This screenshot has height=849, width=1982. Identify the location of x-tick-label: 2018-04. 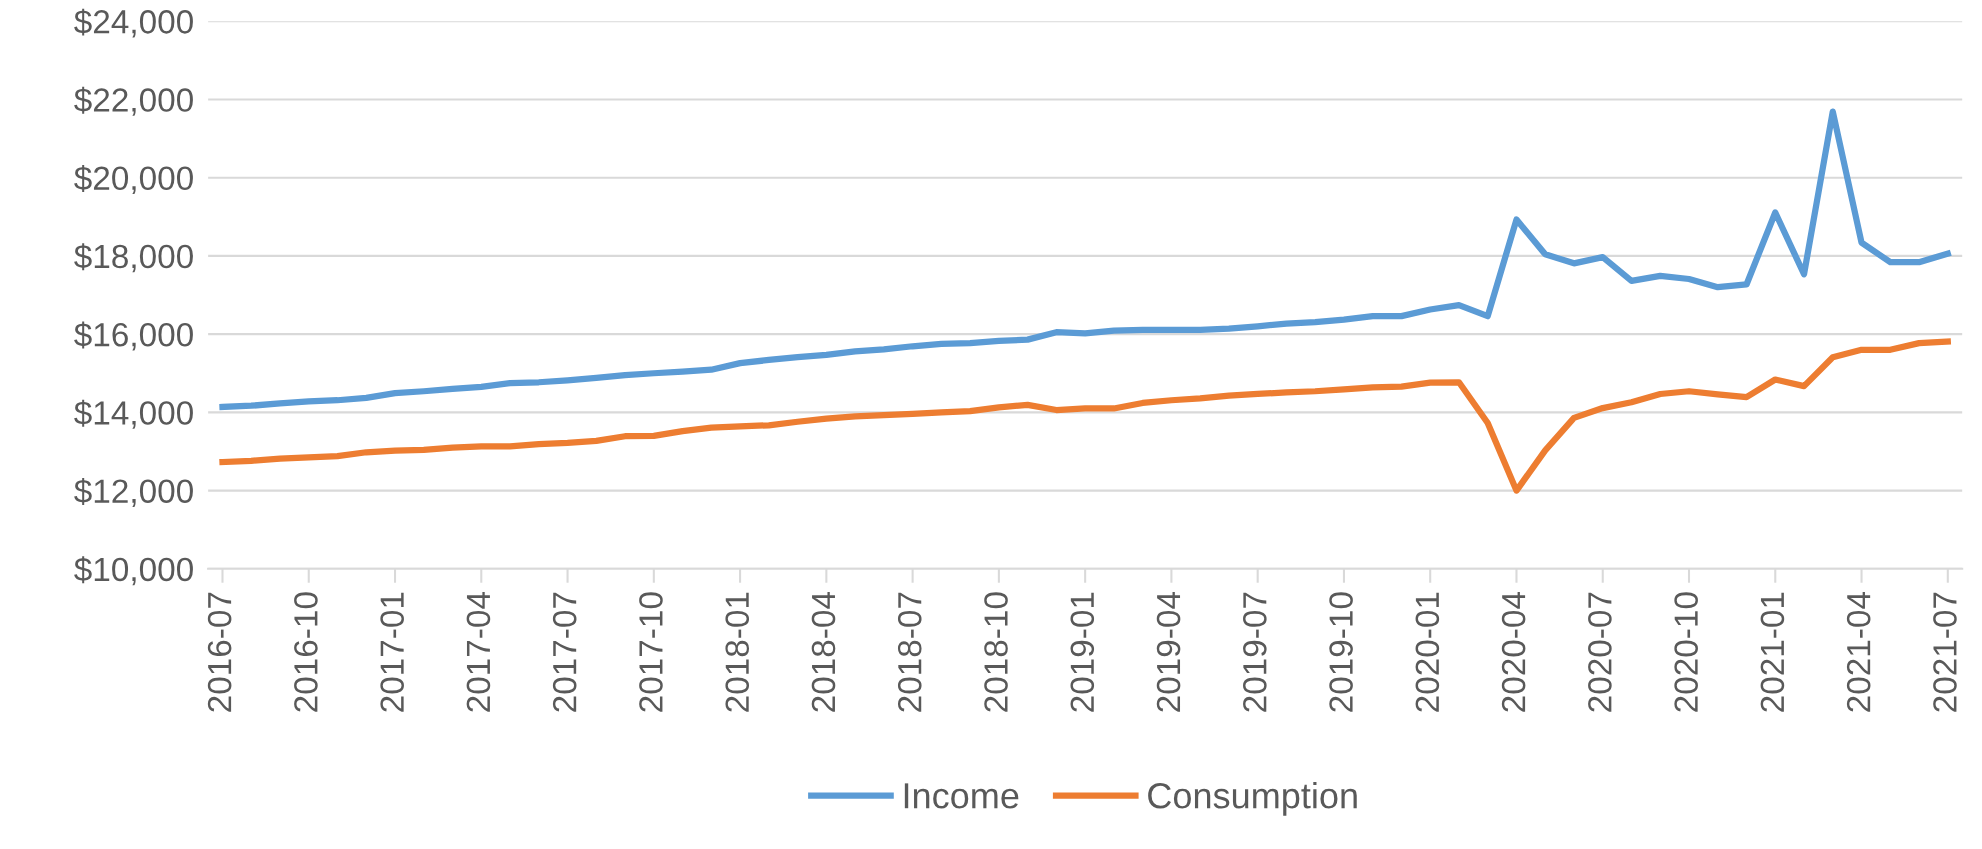
(823, 652).